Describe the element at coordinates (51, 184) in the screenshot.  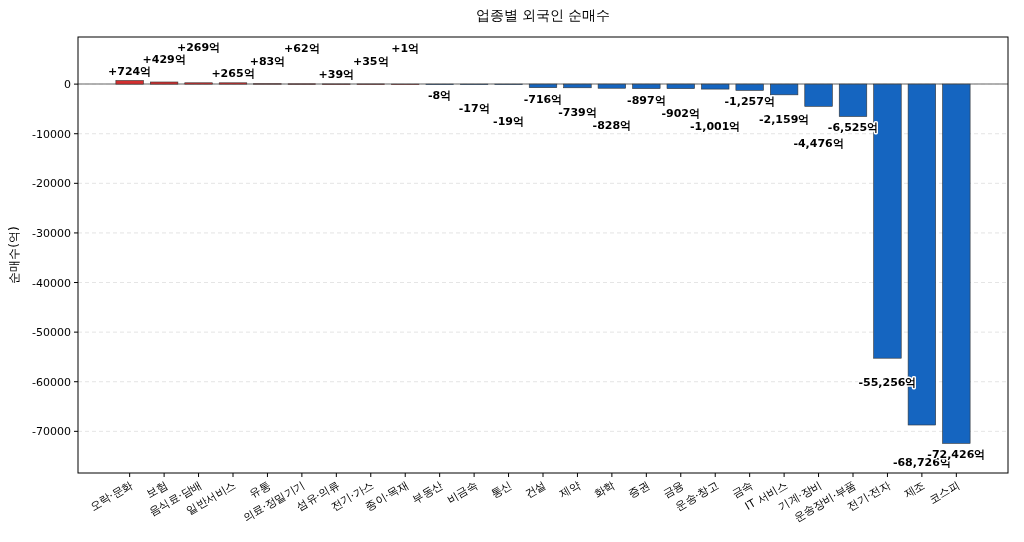
I see `y-tick-label: -20000` at that location.